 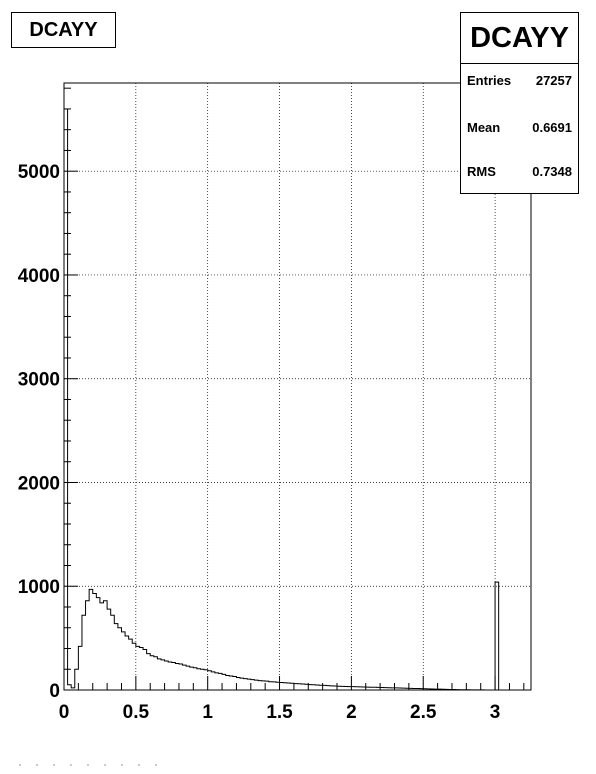 I want to click on stats-mean-value: 0.6691, so click(x=552, y=127).